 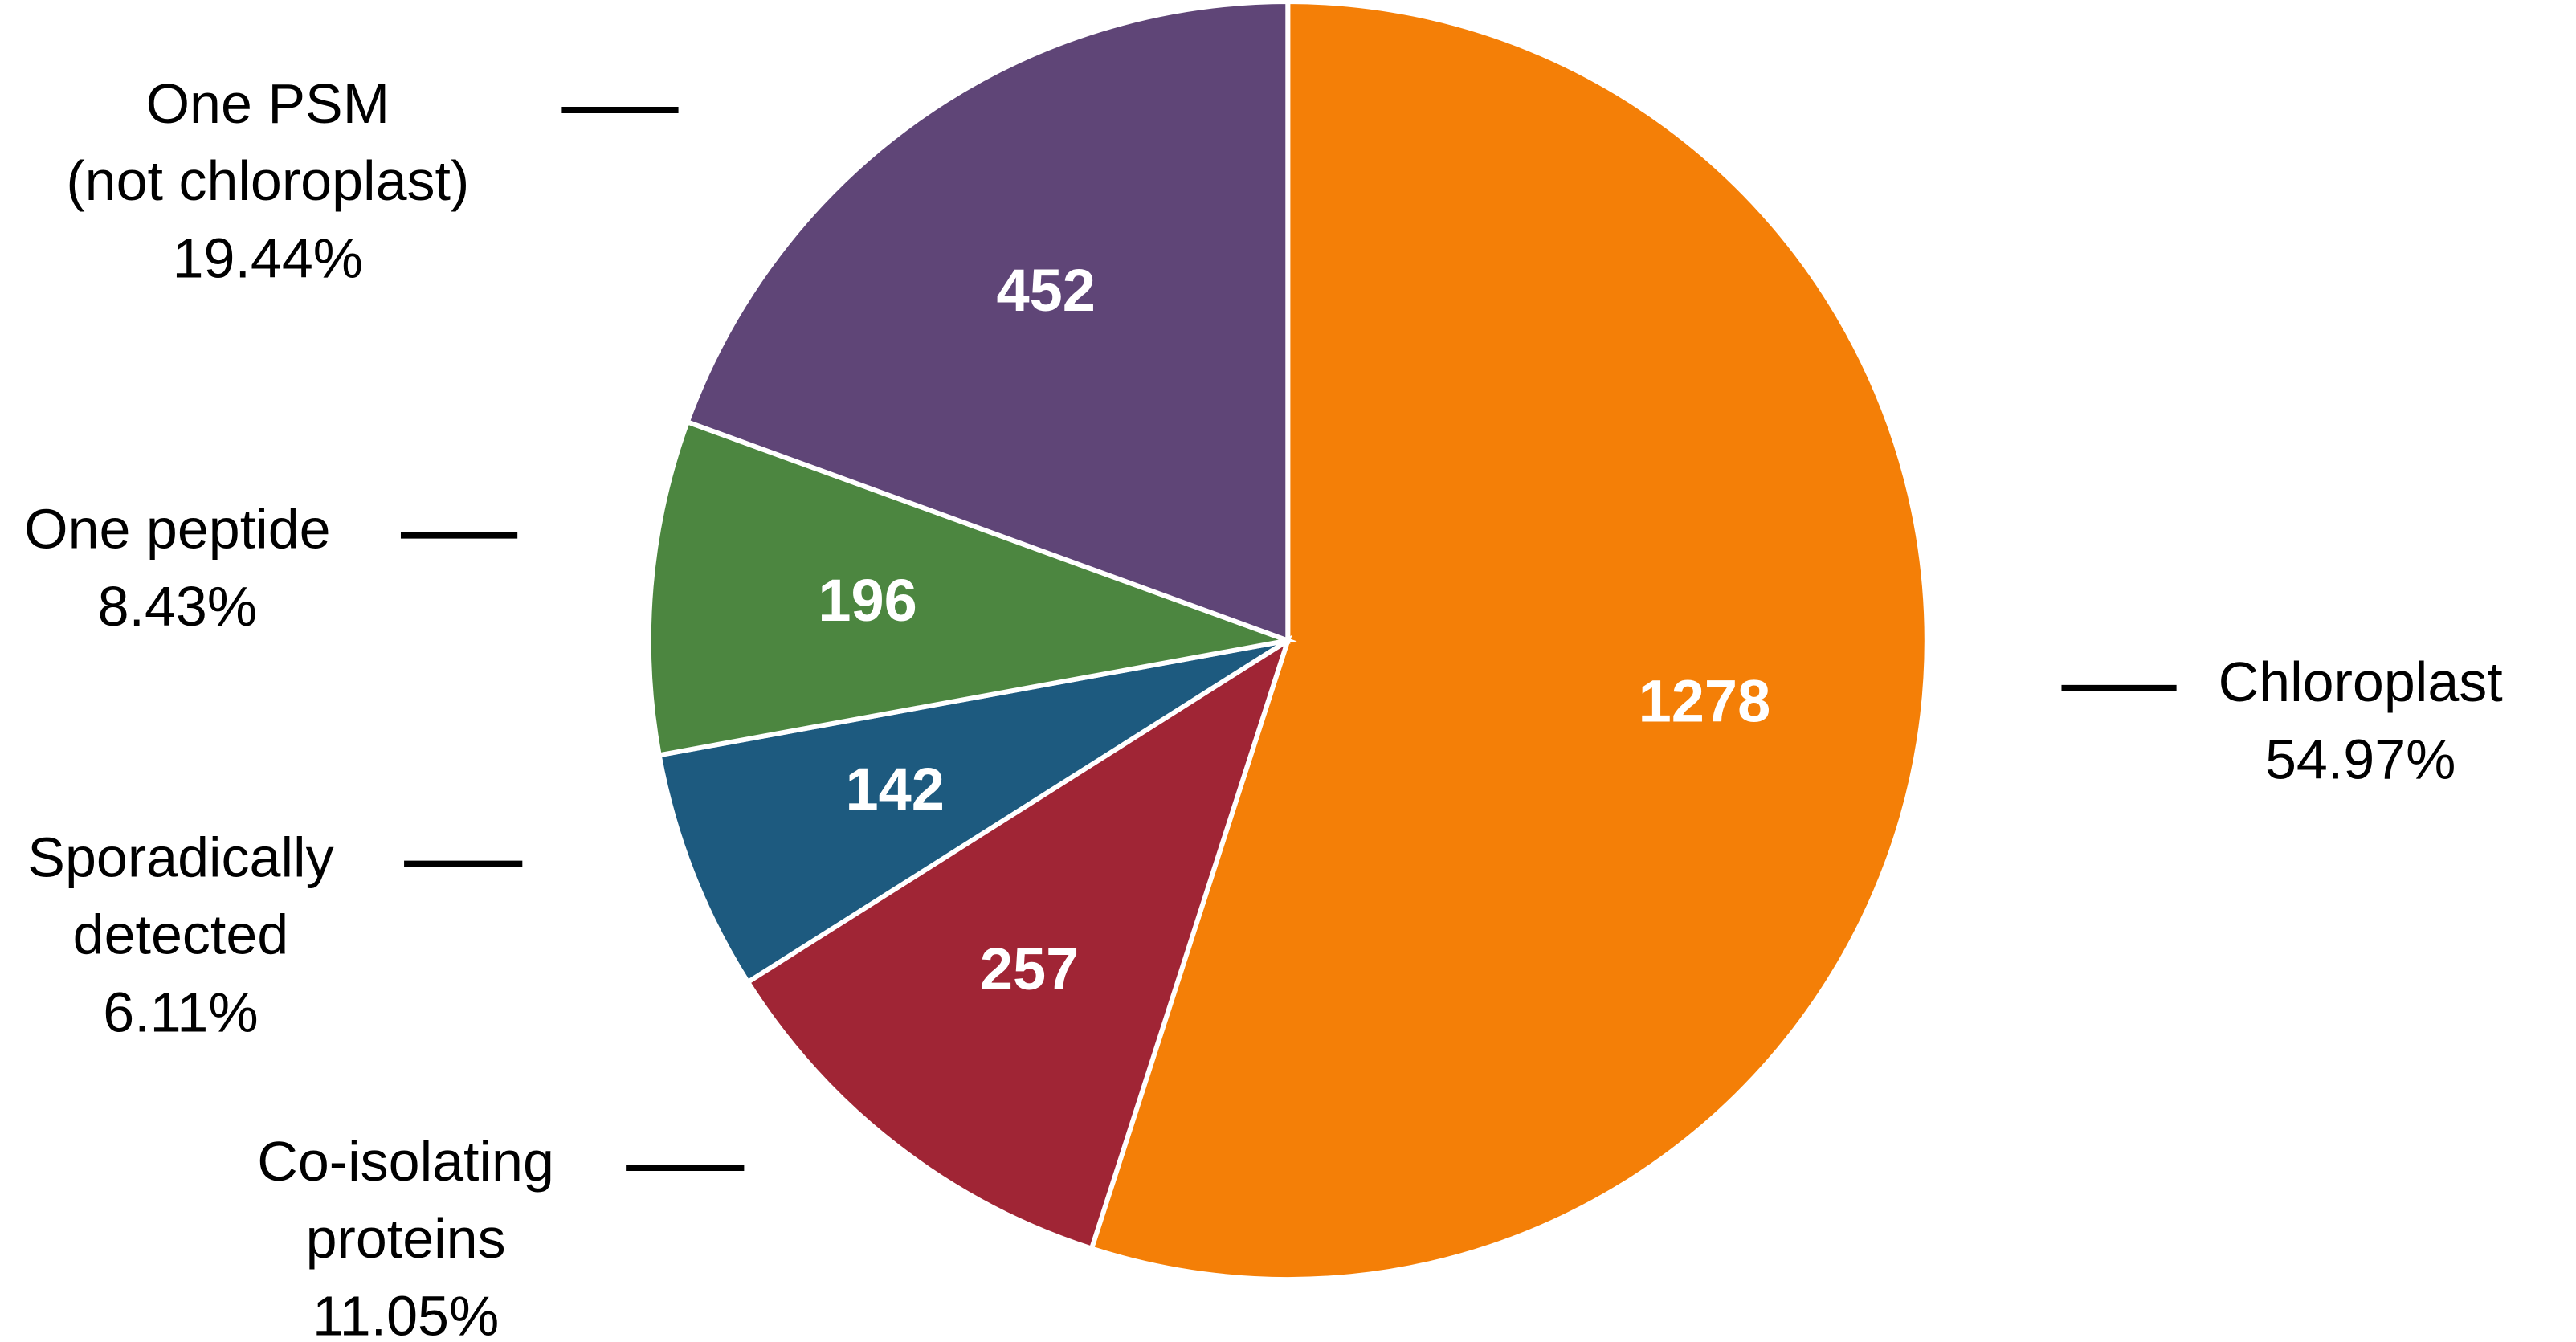 I want to click on category-line: Co-isolating, so click(x=405, y=1161).